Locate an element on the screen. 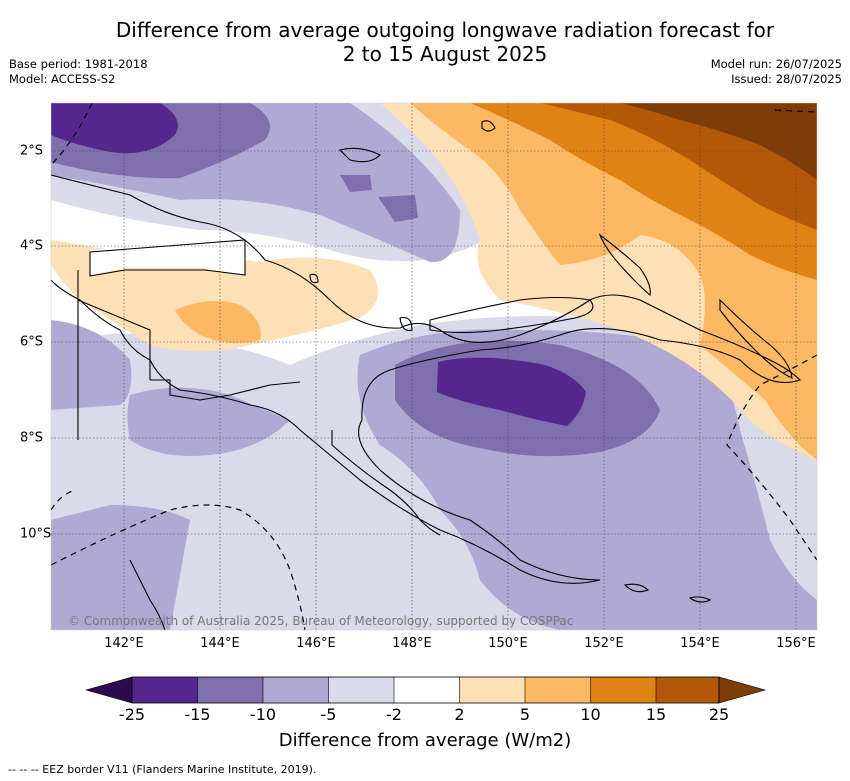 The image size is (850, 781). lon-label: 148°E is located at coordinates (412, 643).